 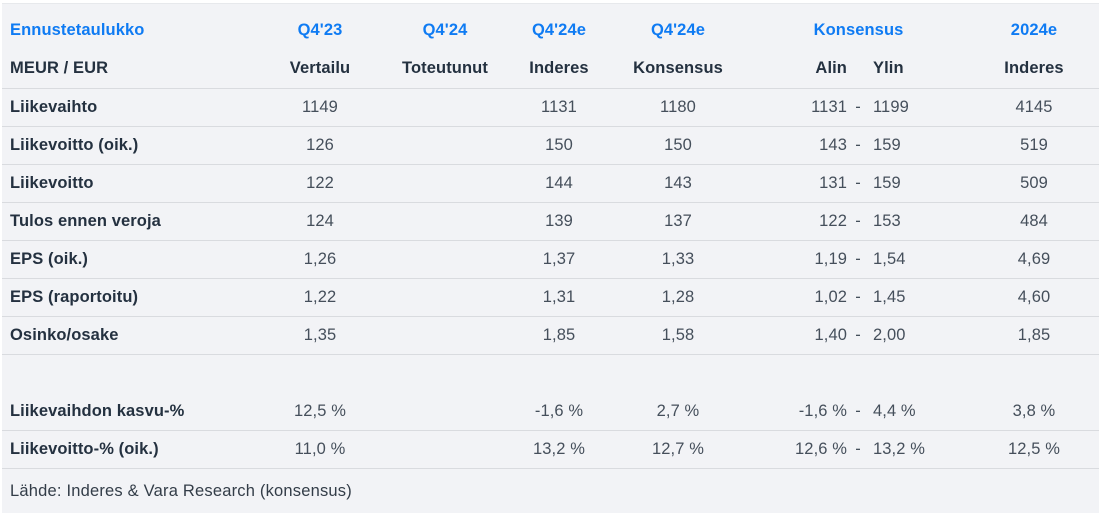 What do you see at coordinates (64, 335) in the screenshot?
I see `row-label: Osinko/osake` at bounding box center [64, 335].